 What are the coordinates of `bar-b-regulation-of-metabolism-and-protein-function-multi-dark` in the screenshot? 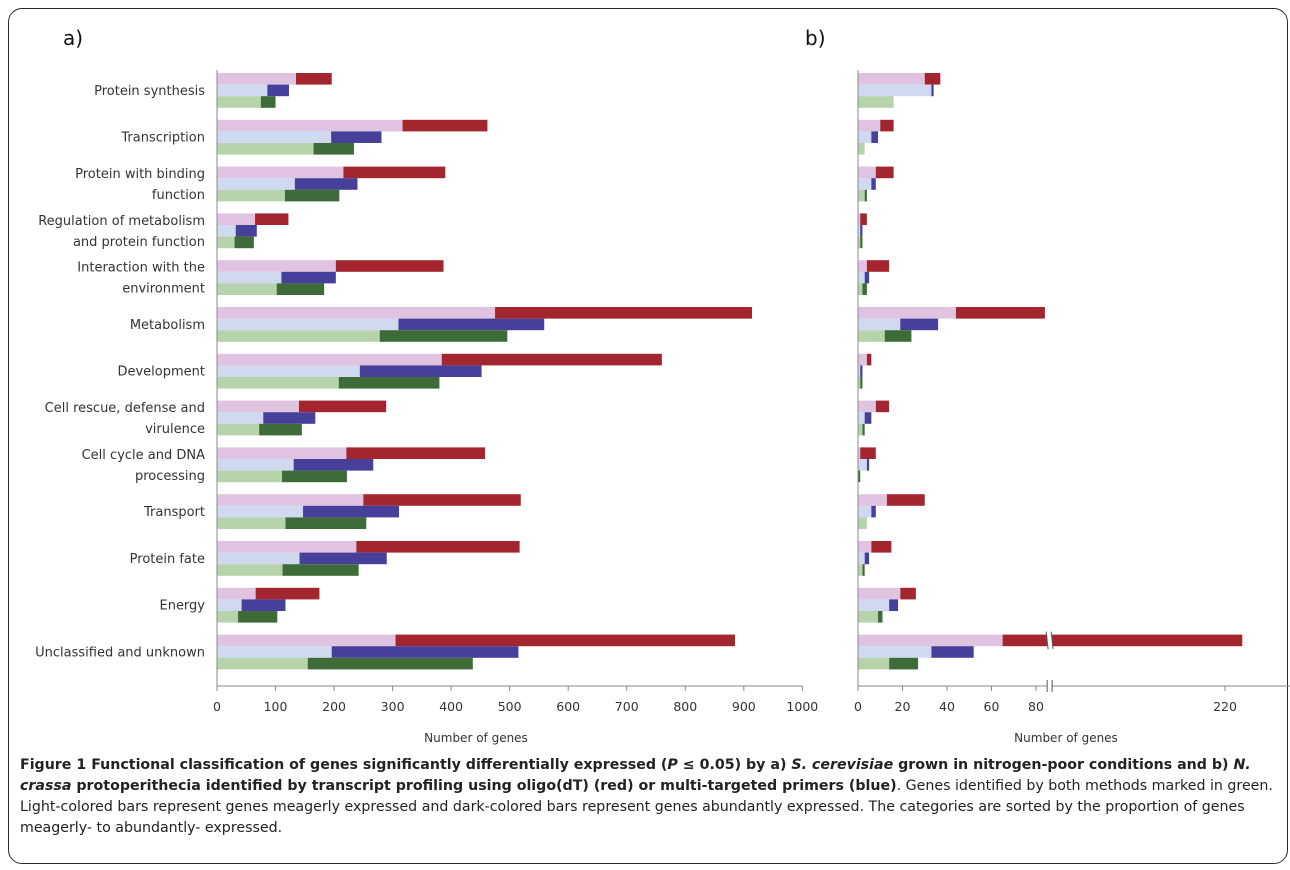 It's located at (861, 231).